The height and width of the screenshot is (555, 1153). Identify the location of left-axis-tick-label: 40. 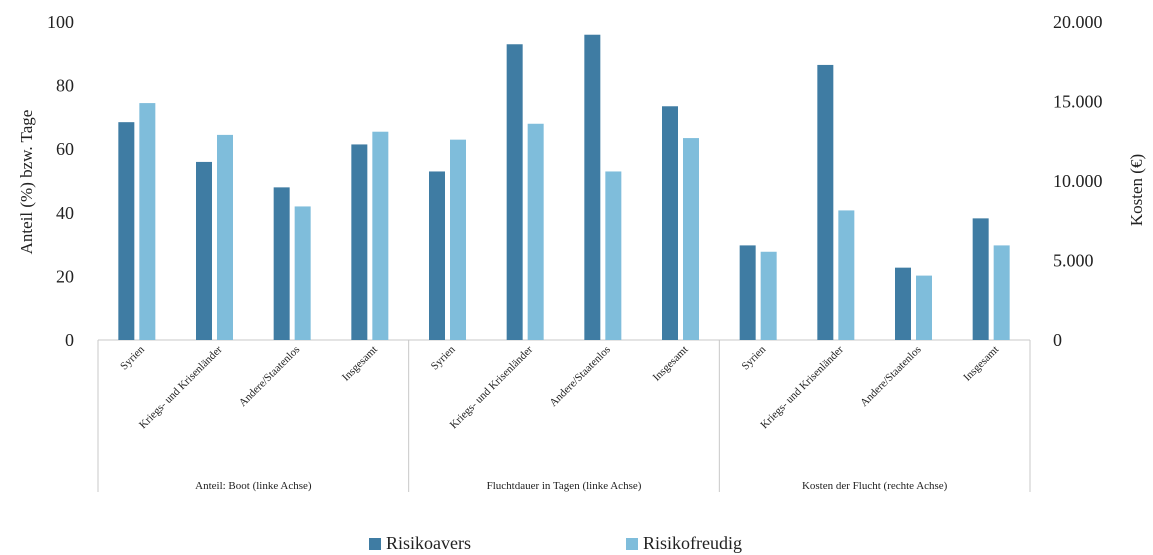
(65, 213).